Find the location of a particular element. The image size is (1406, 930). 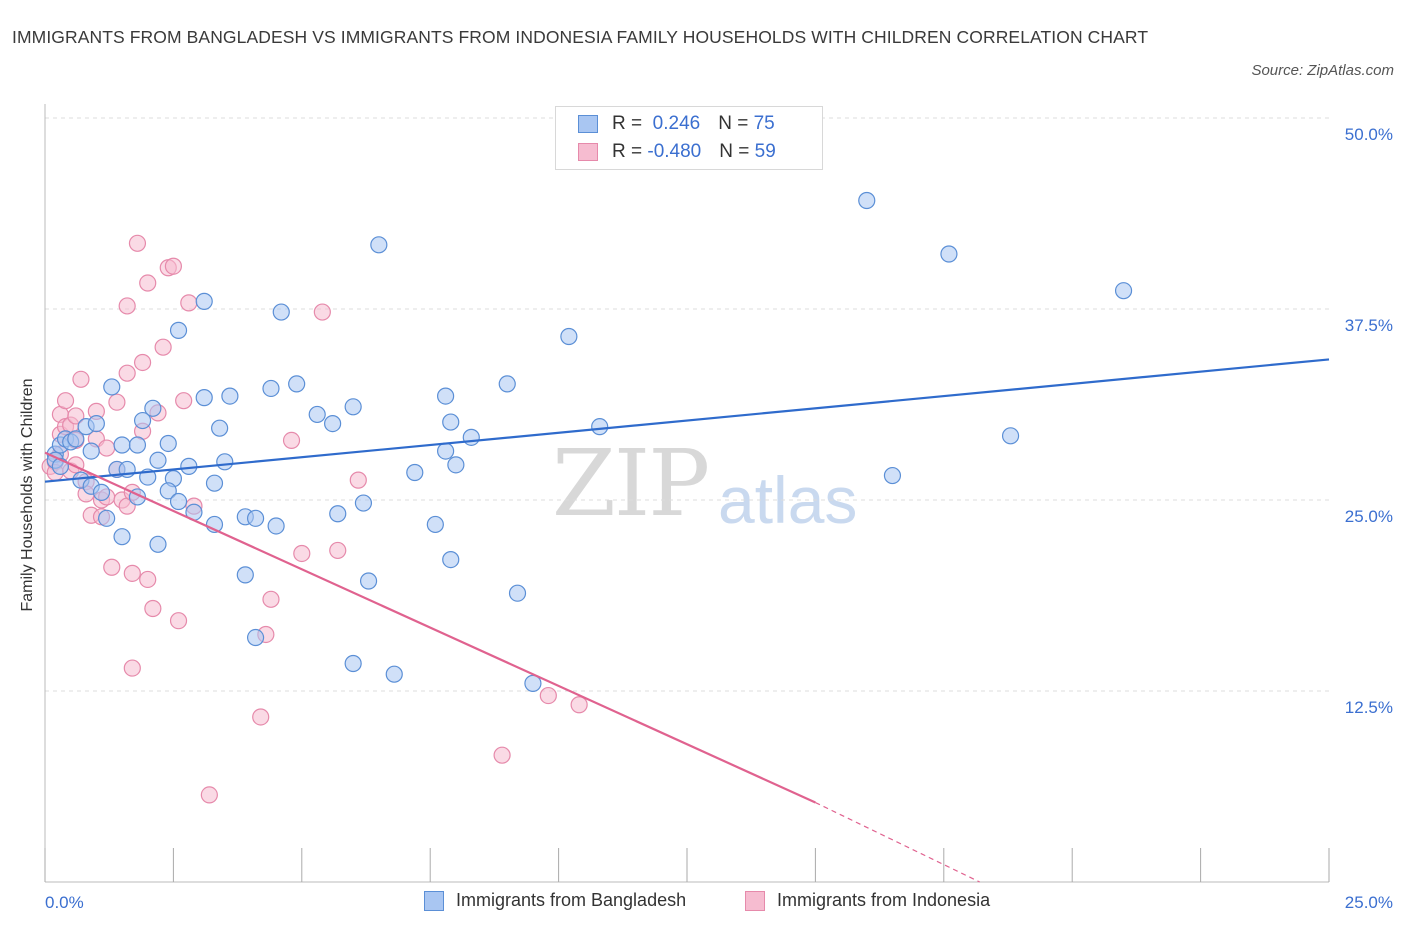

legend-item-bangladesh: Immigrants from Bangladesh is located at coordinates (555, 900).